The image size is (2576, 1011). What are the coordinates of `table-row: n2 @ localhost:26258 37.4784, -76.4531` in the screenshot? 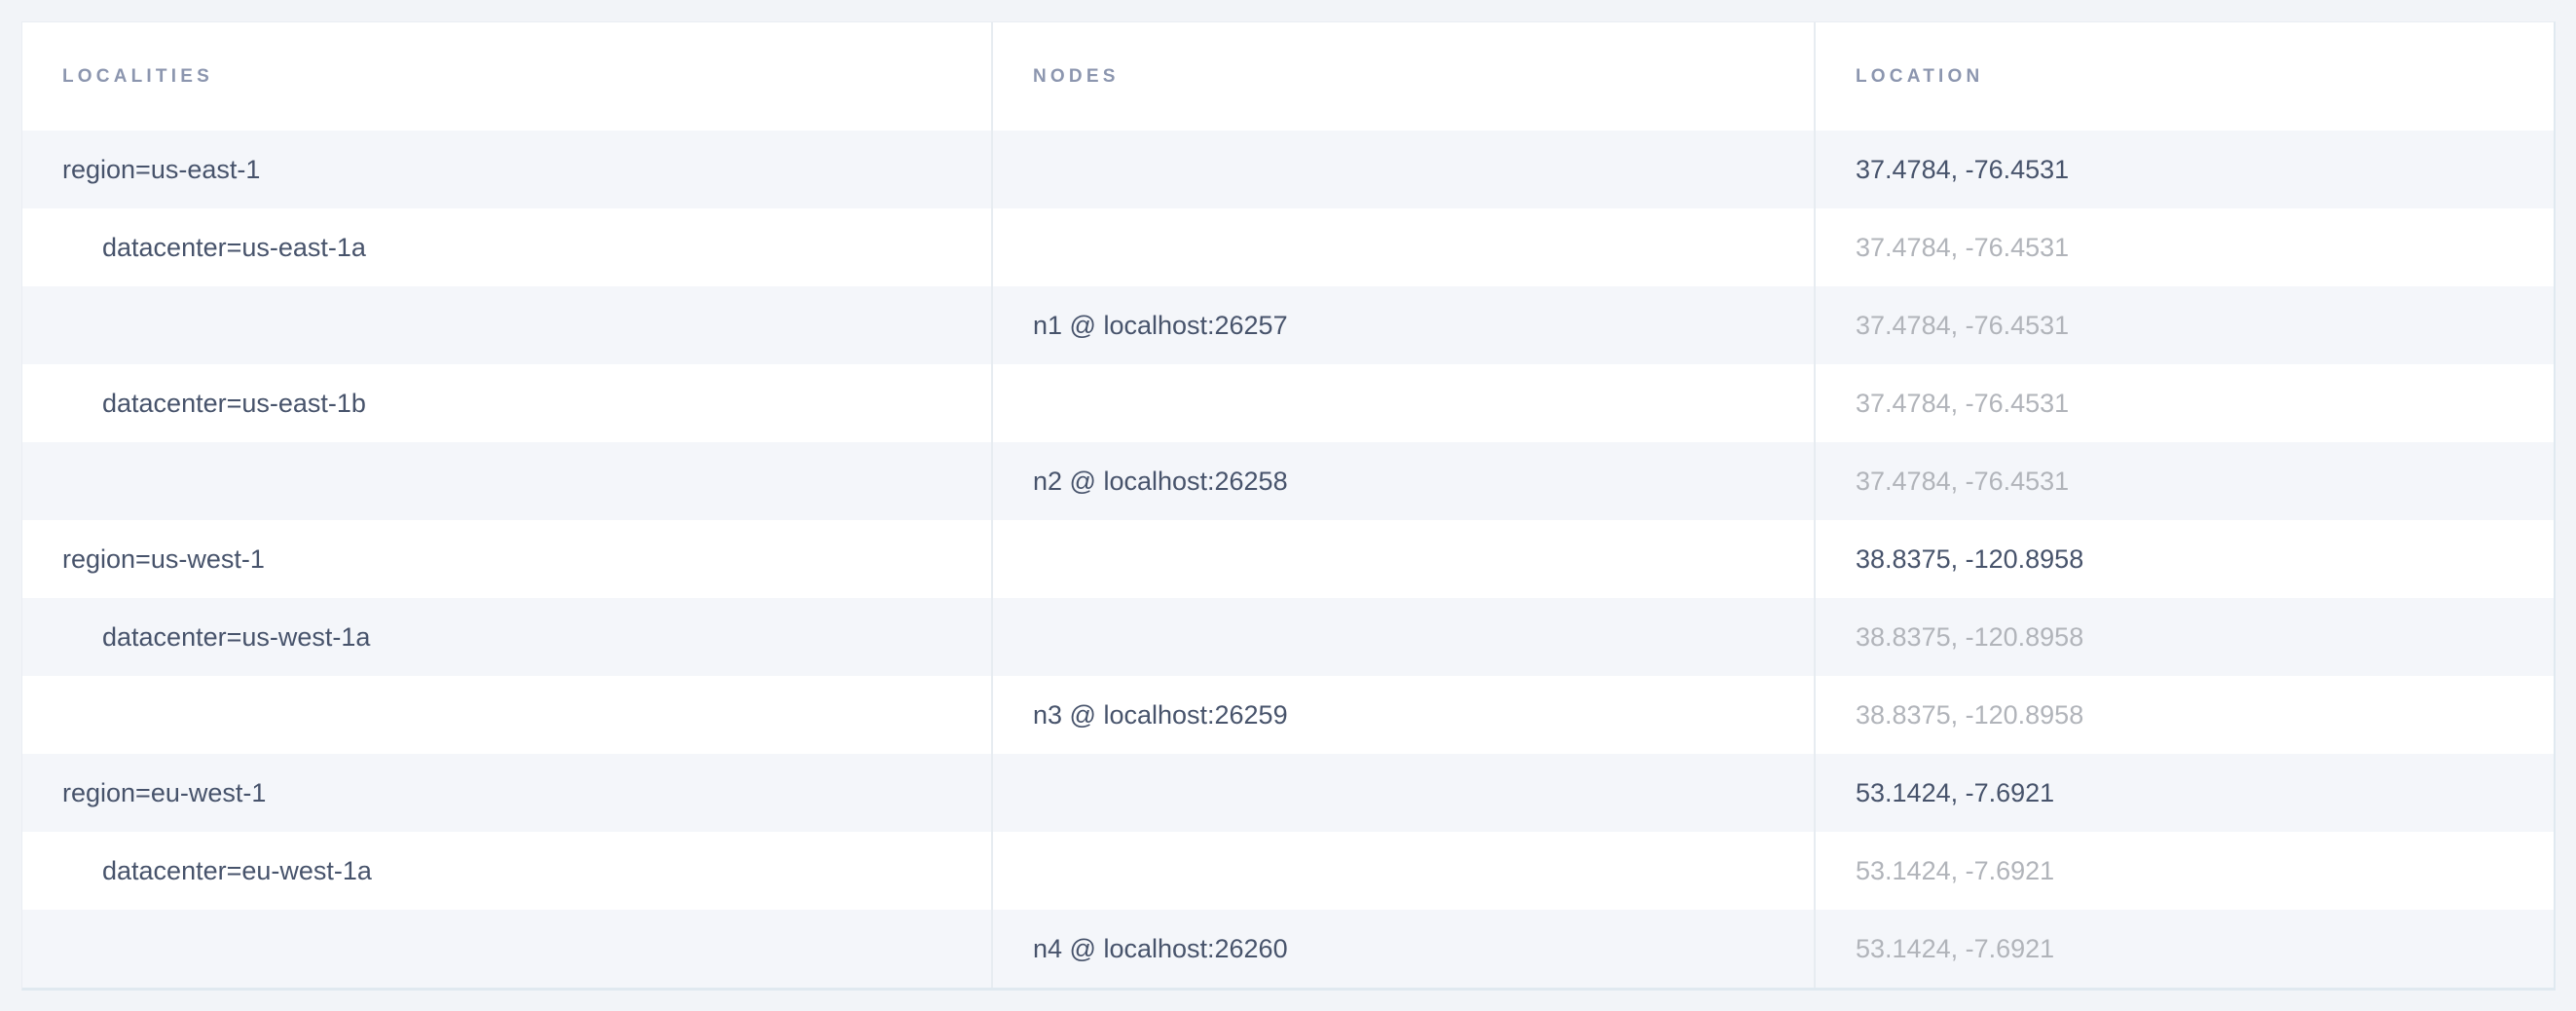 It's located at (1288, 481).